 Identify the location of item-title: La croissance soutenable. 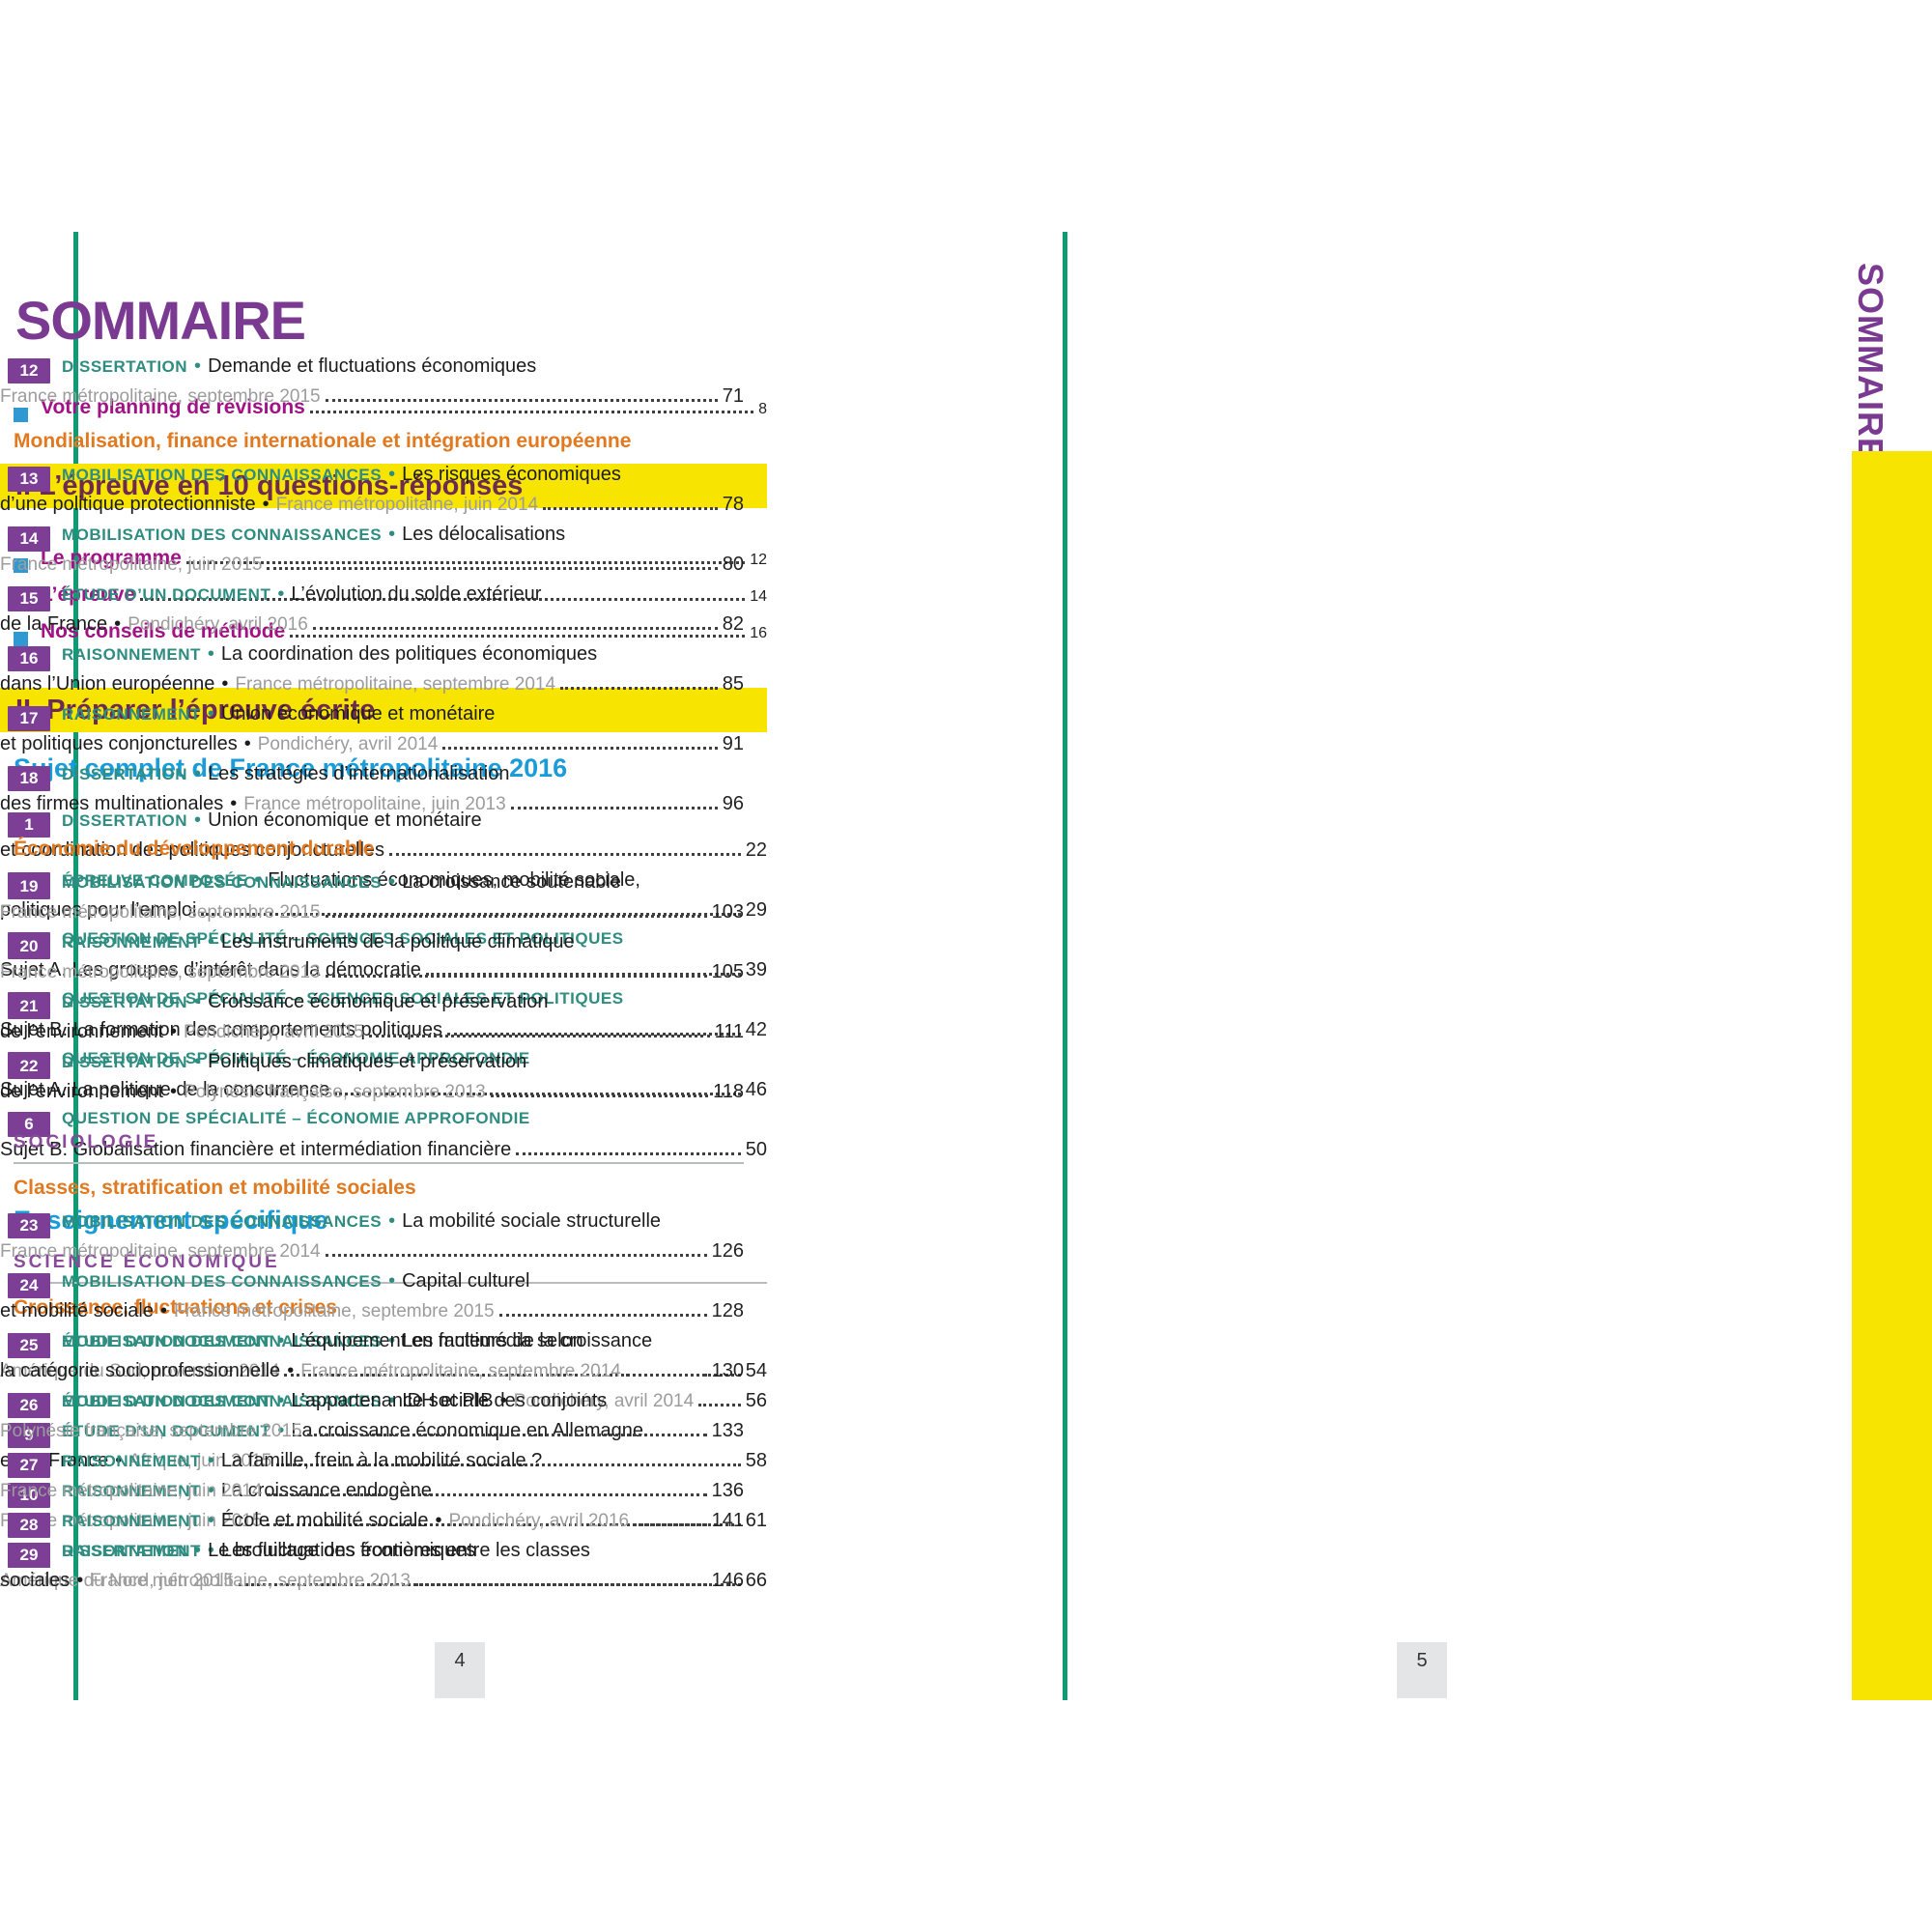
(511, 882).